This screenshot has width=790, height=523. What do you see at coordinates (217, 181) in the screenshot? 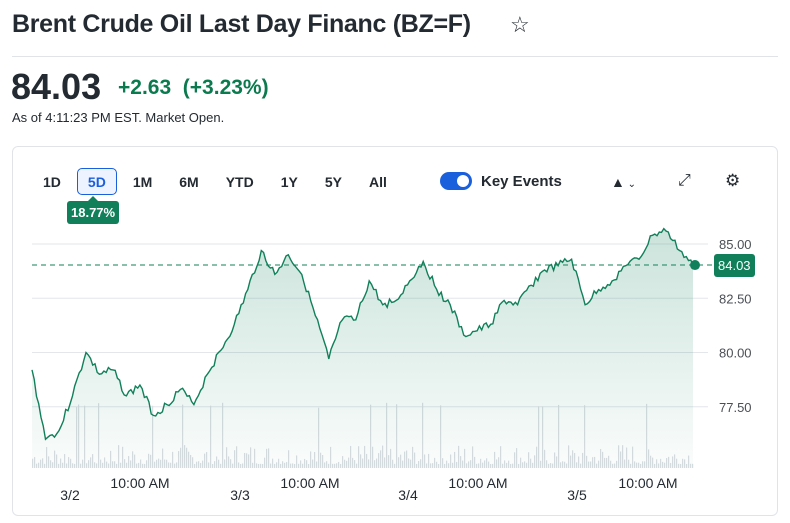
I see `range-selector: 1D 5D 1M 6M YTD 1Y 5Y All` at bounding box center [217, 181].